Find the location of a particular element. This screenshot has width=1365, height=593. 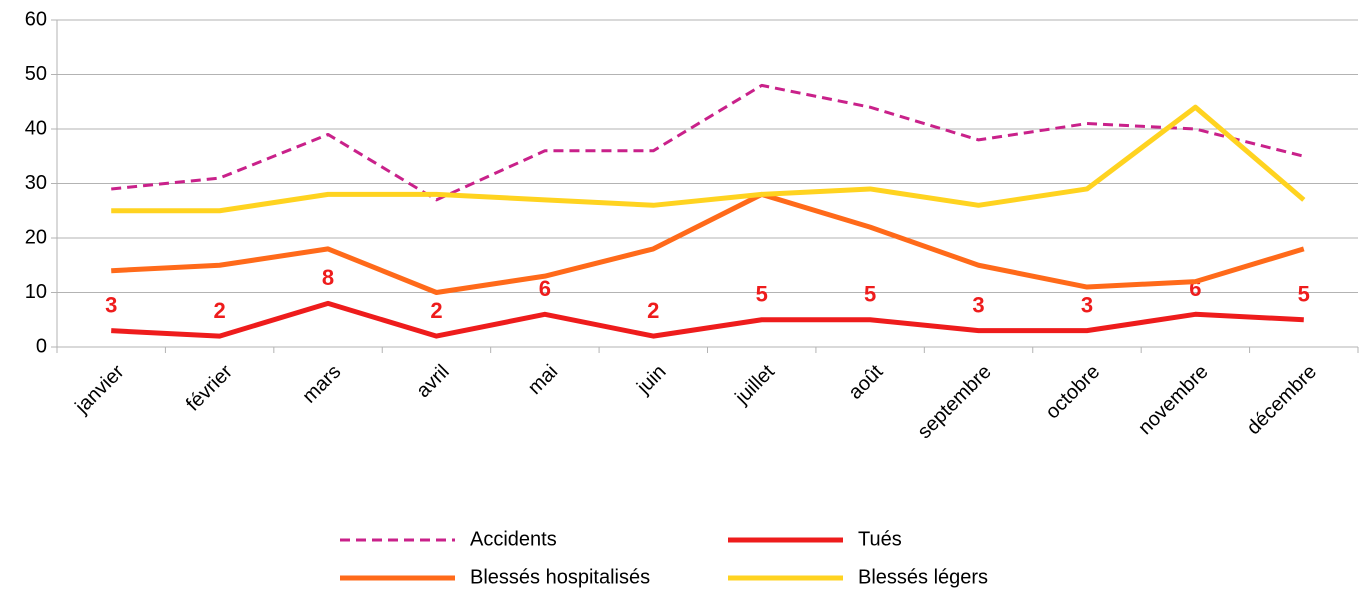

y-tick-label: 50 is located at coordinates (36, 74).